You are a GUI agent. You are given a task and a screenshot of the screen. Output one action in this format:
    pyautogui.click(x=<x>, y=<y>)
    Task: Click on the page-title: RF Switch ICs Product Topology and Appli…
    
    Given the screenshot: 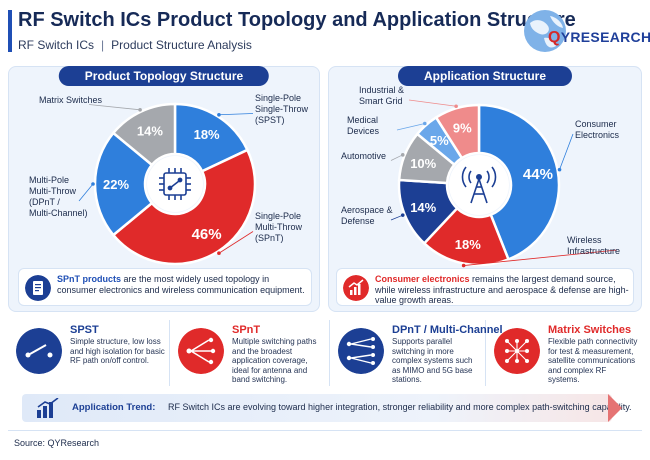 What is the action you would take?
    pyautogui.click(x=297, y=20)
    